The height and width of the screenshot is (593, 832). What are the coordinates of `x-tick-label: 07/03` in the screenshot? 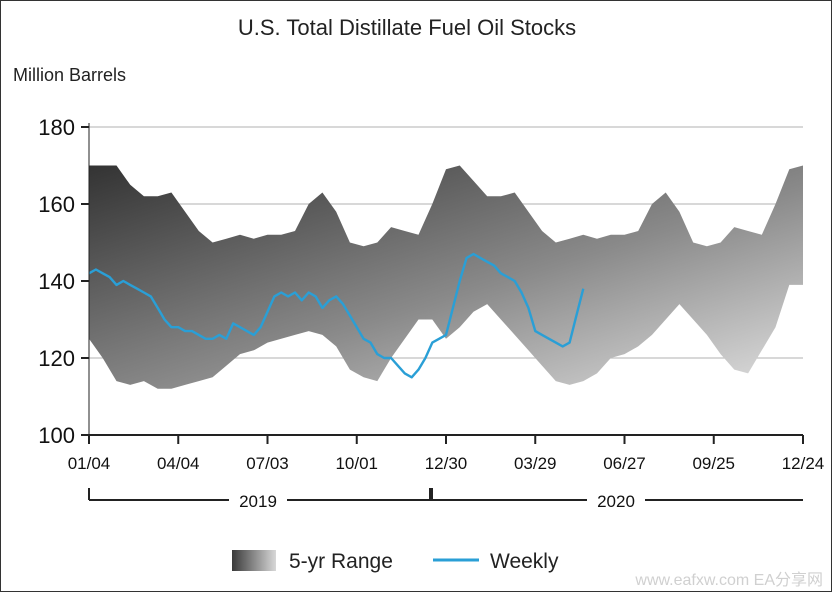 It's located at (267, 463).